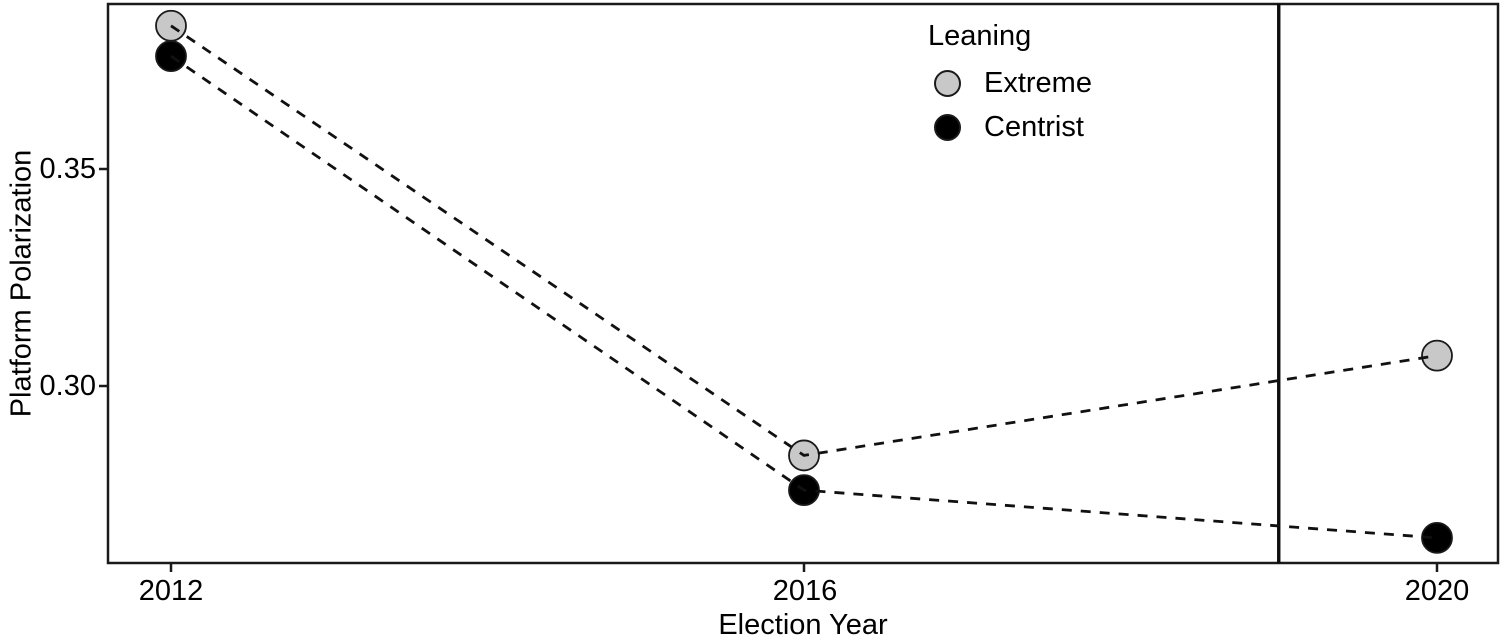 This screenshot has height=640, width=1504. What do you see at coordinates (1437, 355) in the screenshot?
I see `data-point-extreme-2020` at bounding box center [1437, 355].